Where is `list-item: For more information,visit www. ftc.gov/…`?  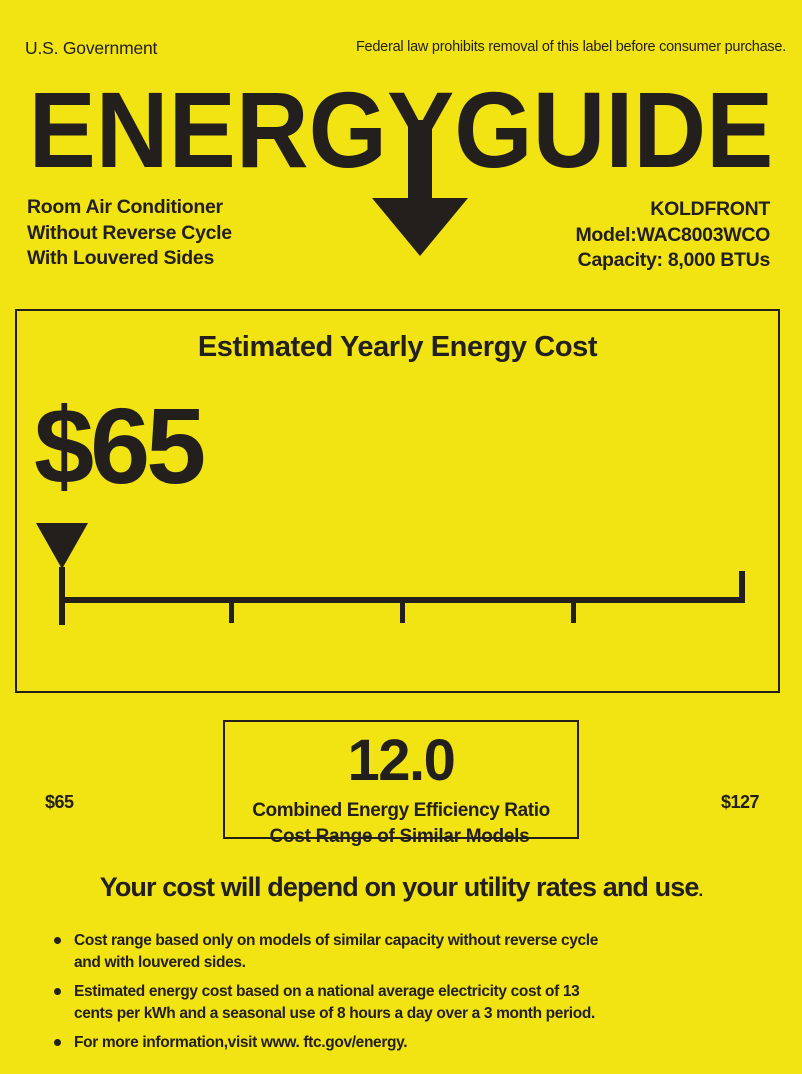
list-item: For more information,visit www. ftc.gov/… is located at coordinates (400, 1043).